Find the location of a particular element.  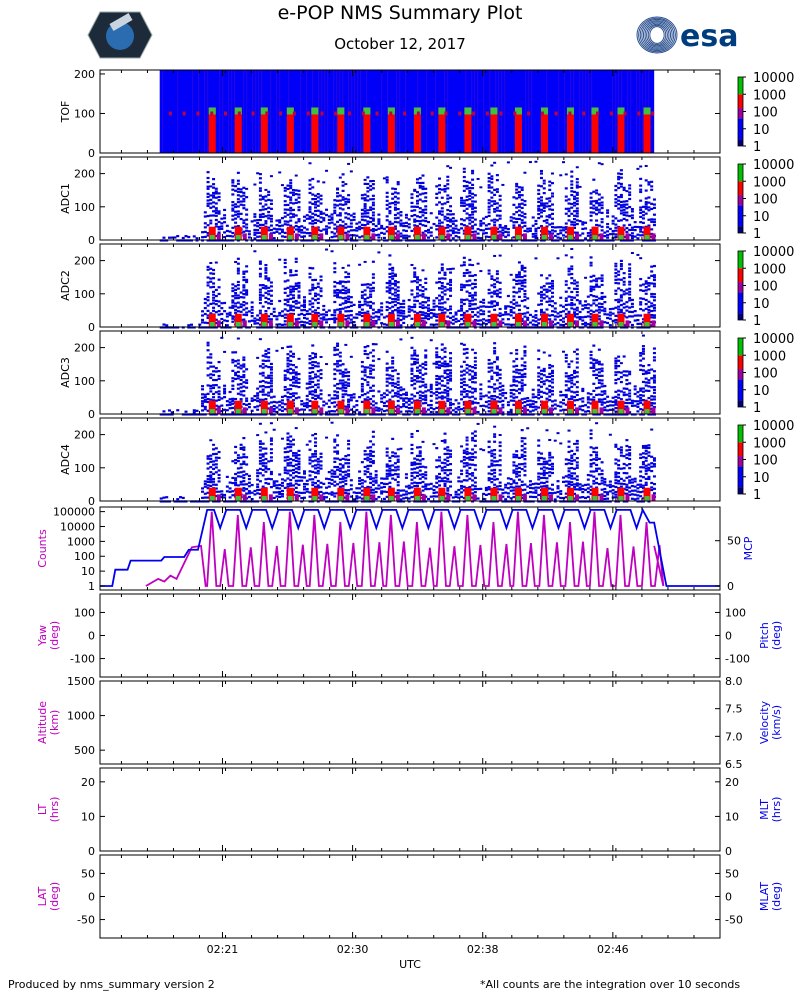

colorbar-segment is located at coordinates (740, 101).